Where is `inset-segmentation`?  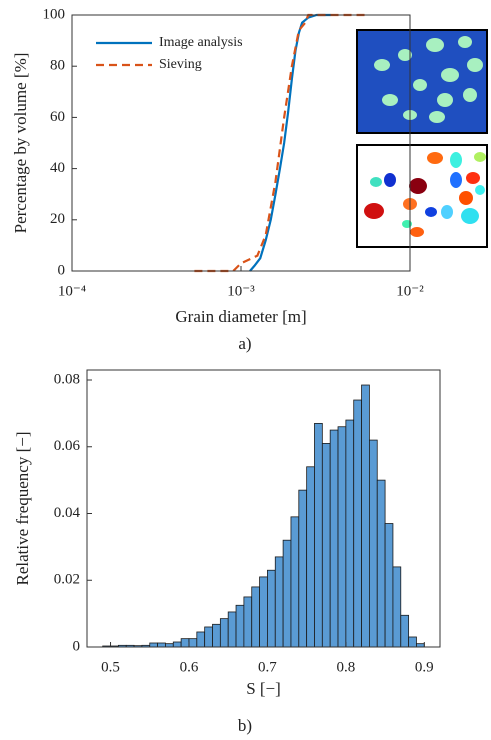
inset-segmentation is located at coordinates (422, 196).